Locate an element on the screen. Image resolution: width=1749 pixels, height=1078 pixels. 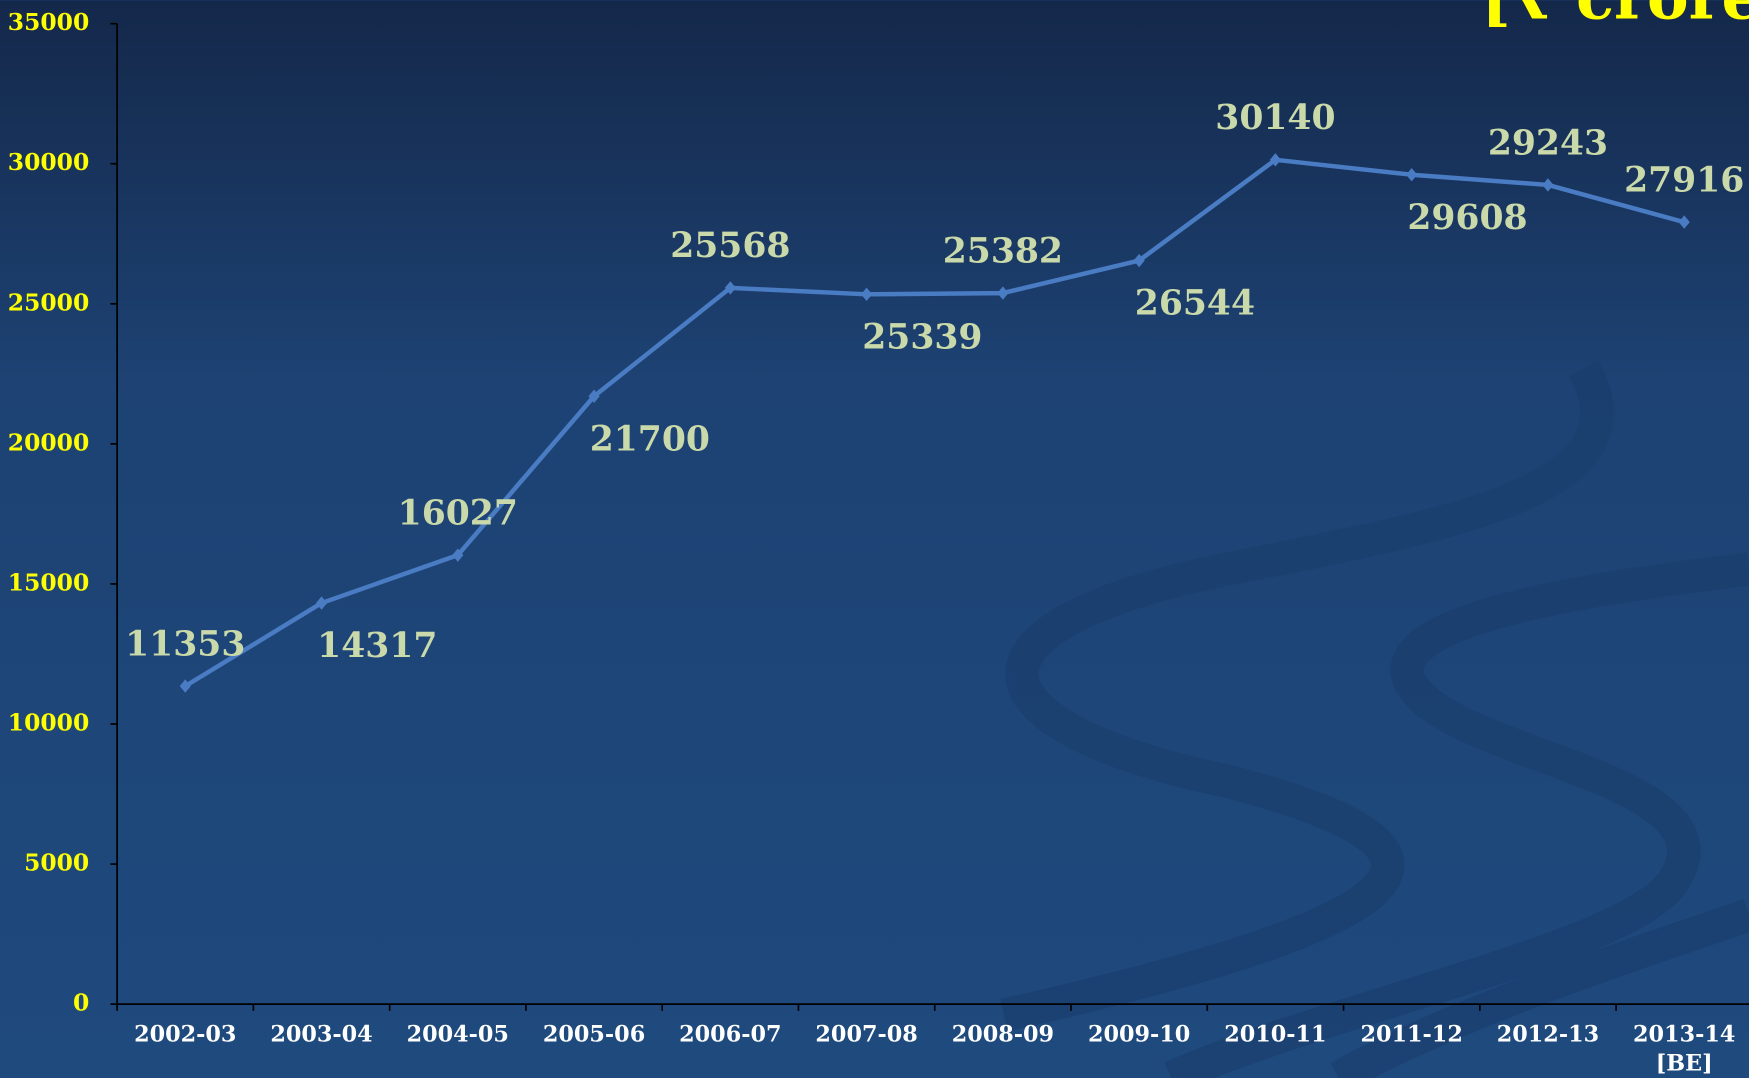
data-label: 14317 is located at coordinates (377, 646).